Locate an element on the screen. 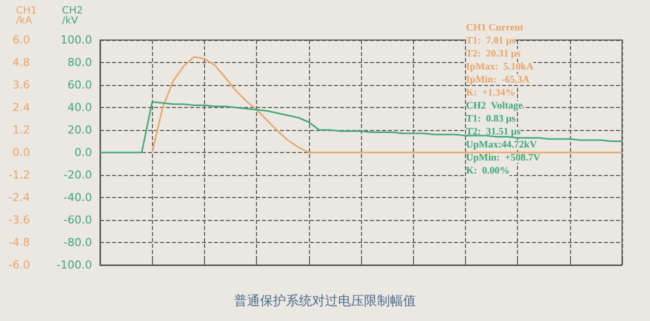 This screenshot has height=321, width=650. y2-tick-label: 1.2 is located at coordinates (21, 130).